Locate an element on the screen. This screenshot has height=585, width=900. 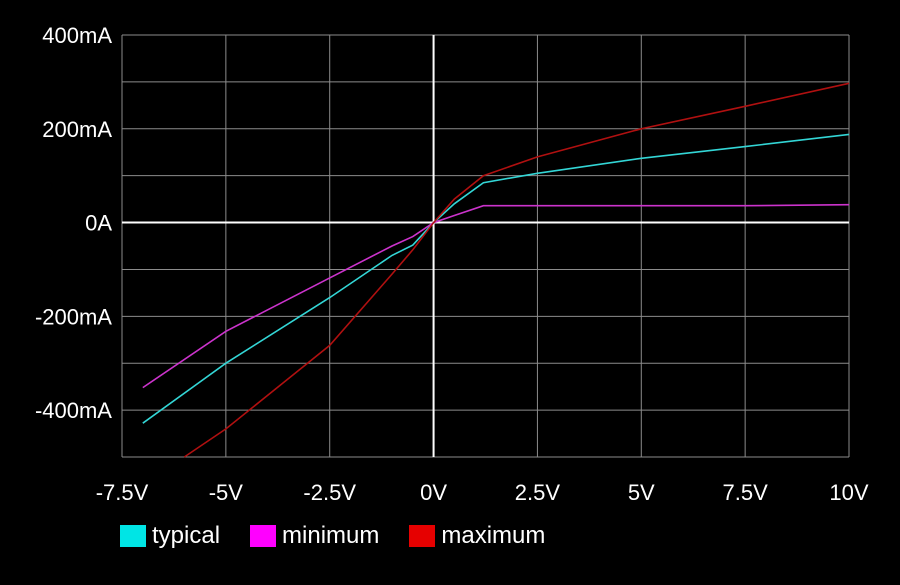
x-tick-label: -7.5V is located at coordinates (122, 492).